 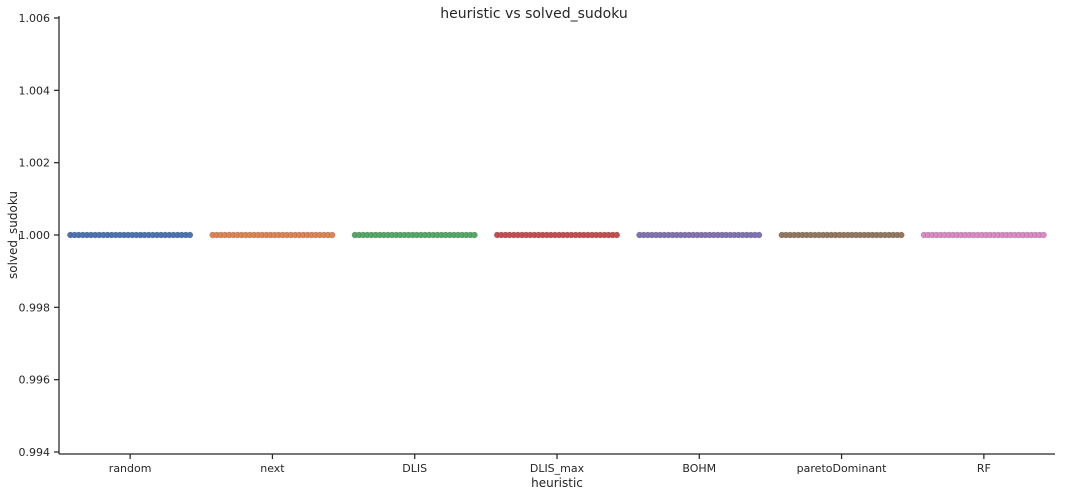 What do you see at coordinates (35, 163) in the screenshot?
I see `y-tick-label: 1.002` at bounding box center [35, 163].